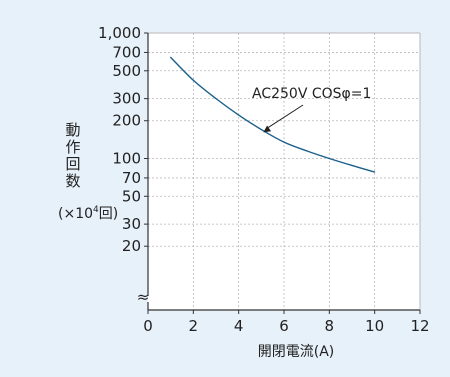  What do you see at coordinates (73, 130) in the screenshot?
I see `y-axis-label-char: 動` at bounding box center [73, 130].